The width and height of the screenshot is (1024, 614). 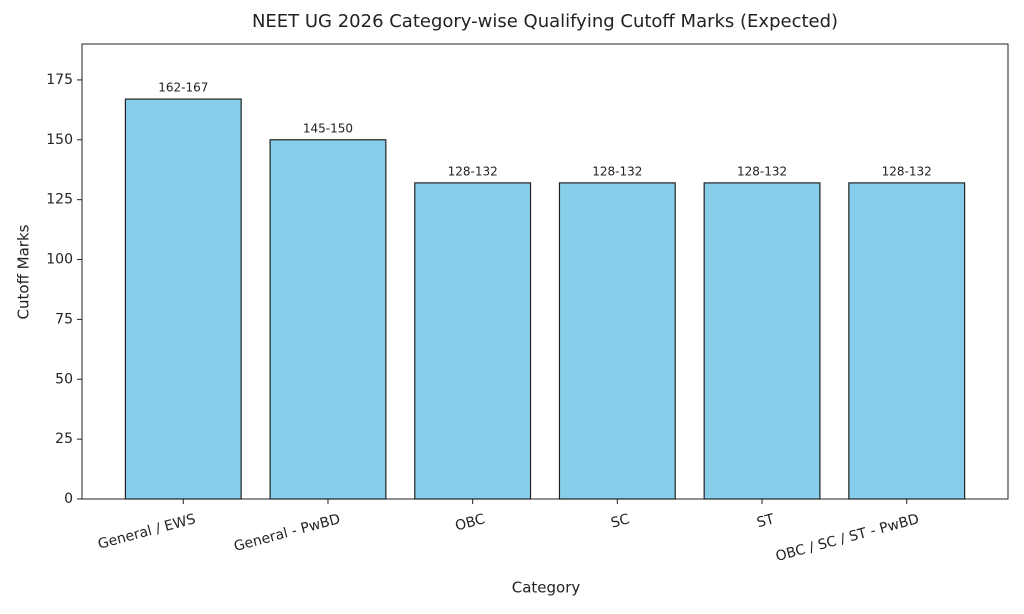 I want to click on value-label: 162-167, so click(x=183, y=88).